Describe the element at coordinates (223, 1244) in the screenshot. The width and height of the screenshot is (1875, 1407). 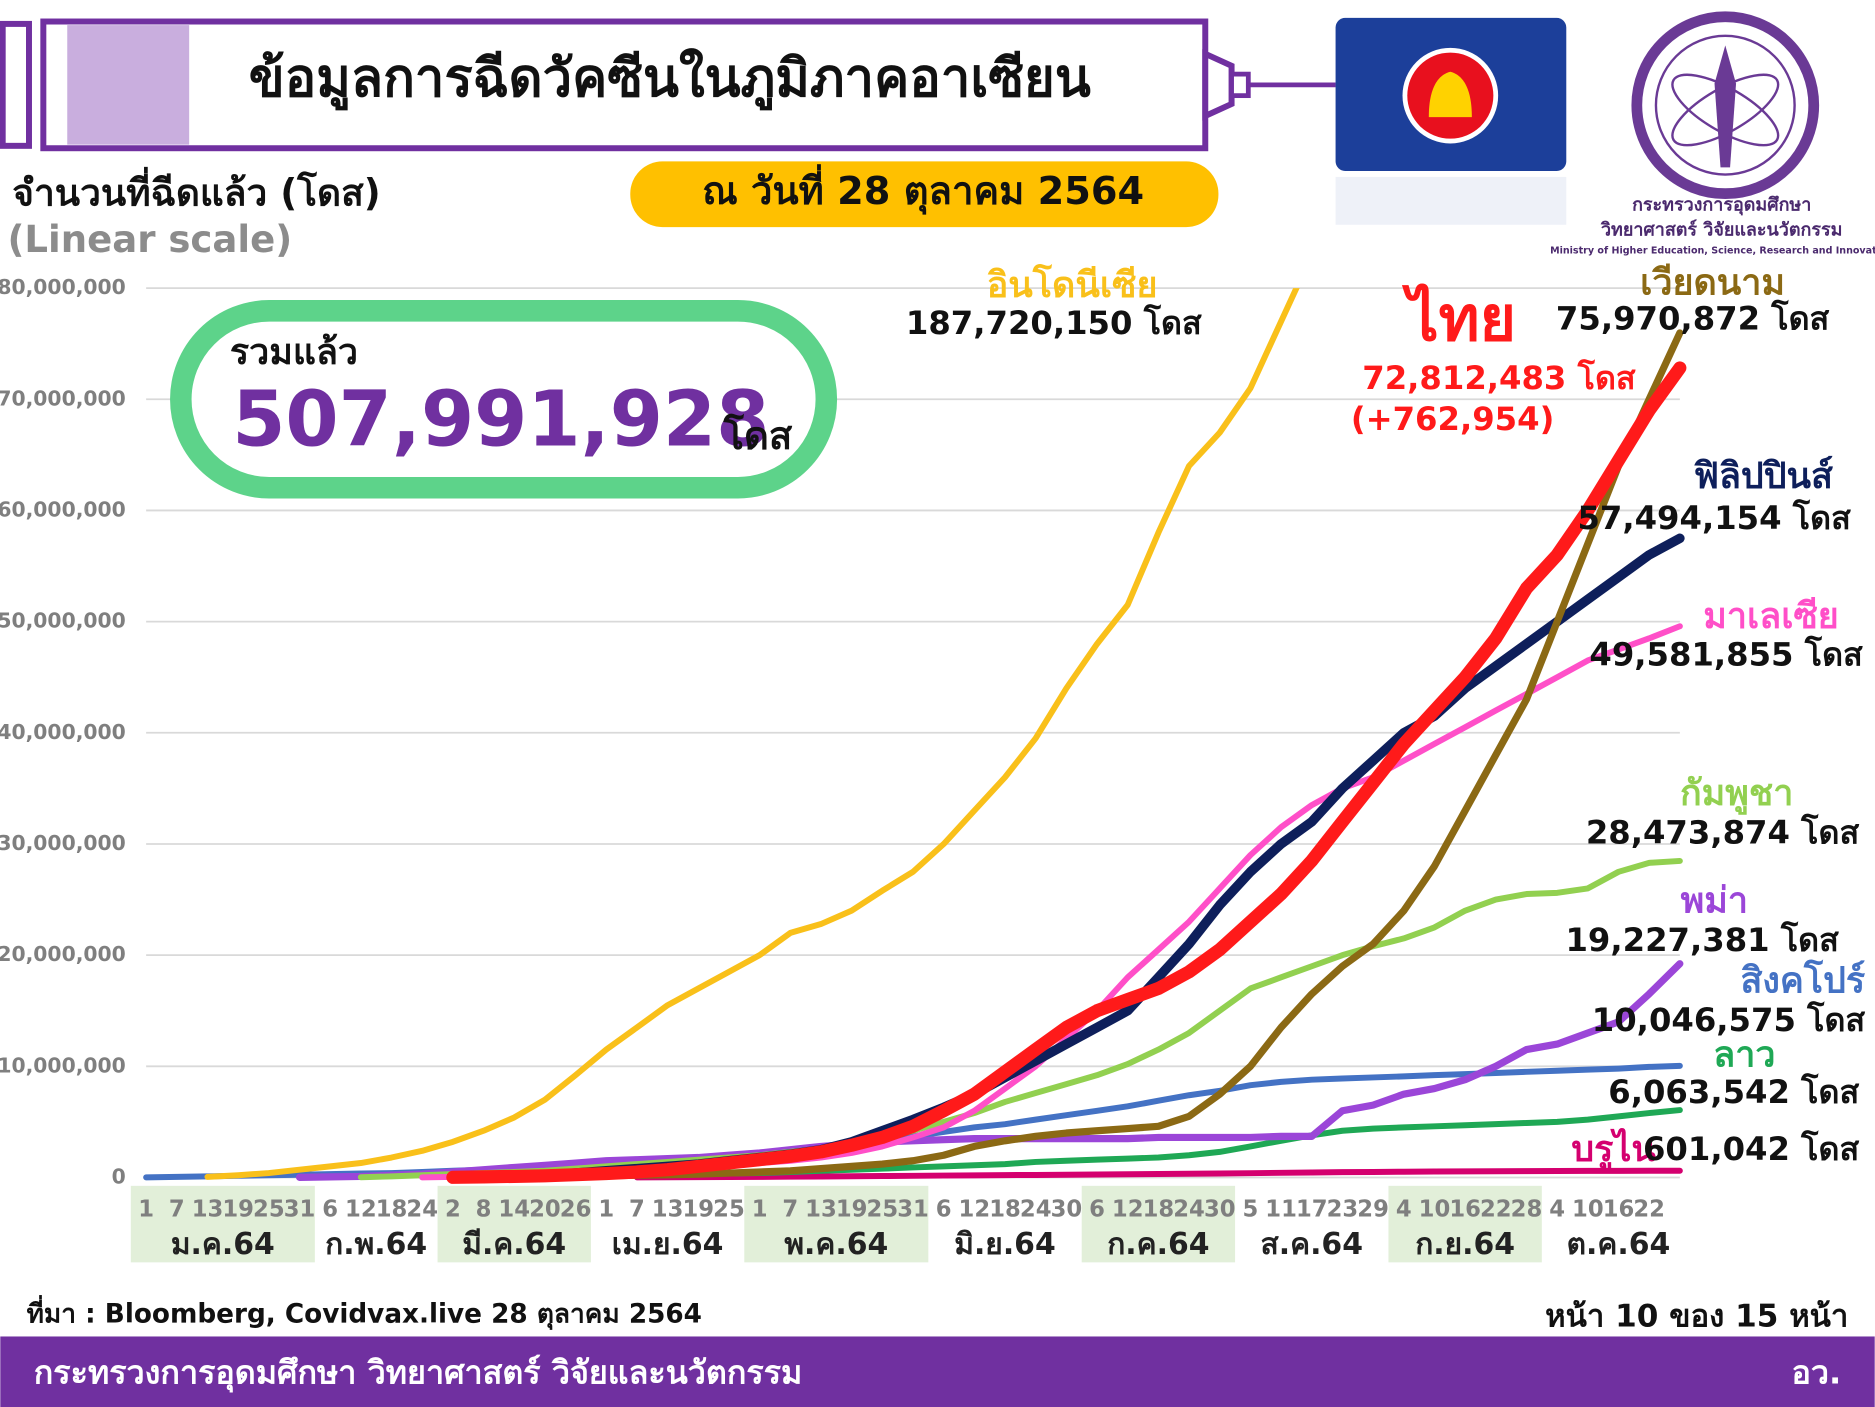
I see `month-label: ม.ค.64` at that location.